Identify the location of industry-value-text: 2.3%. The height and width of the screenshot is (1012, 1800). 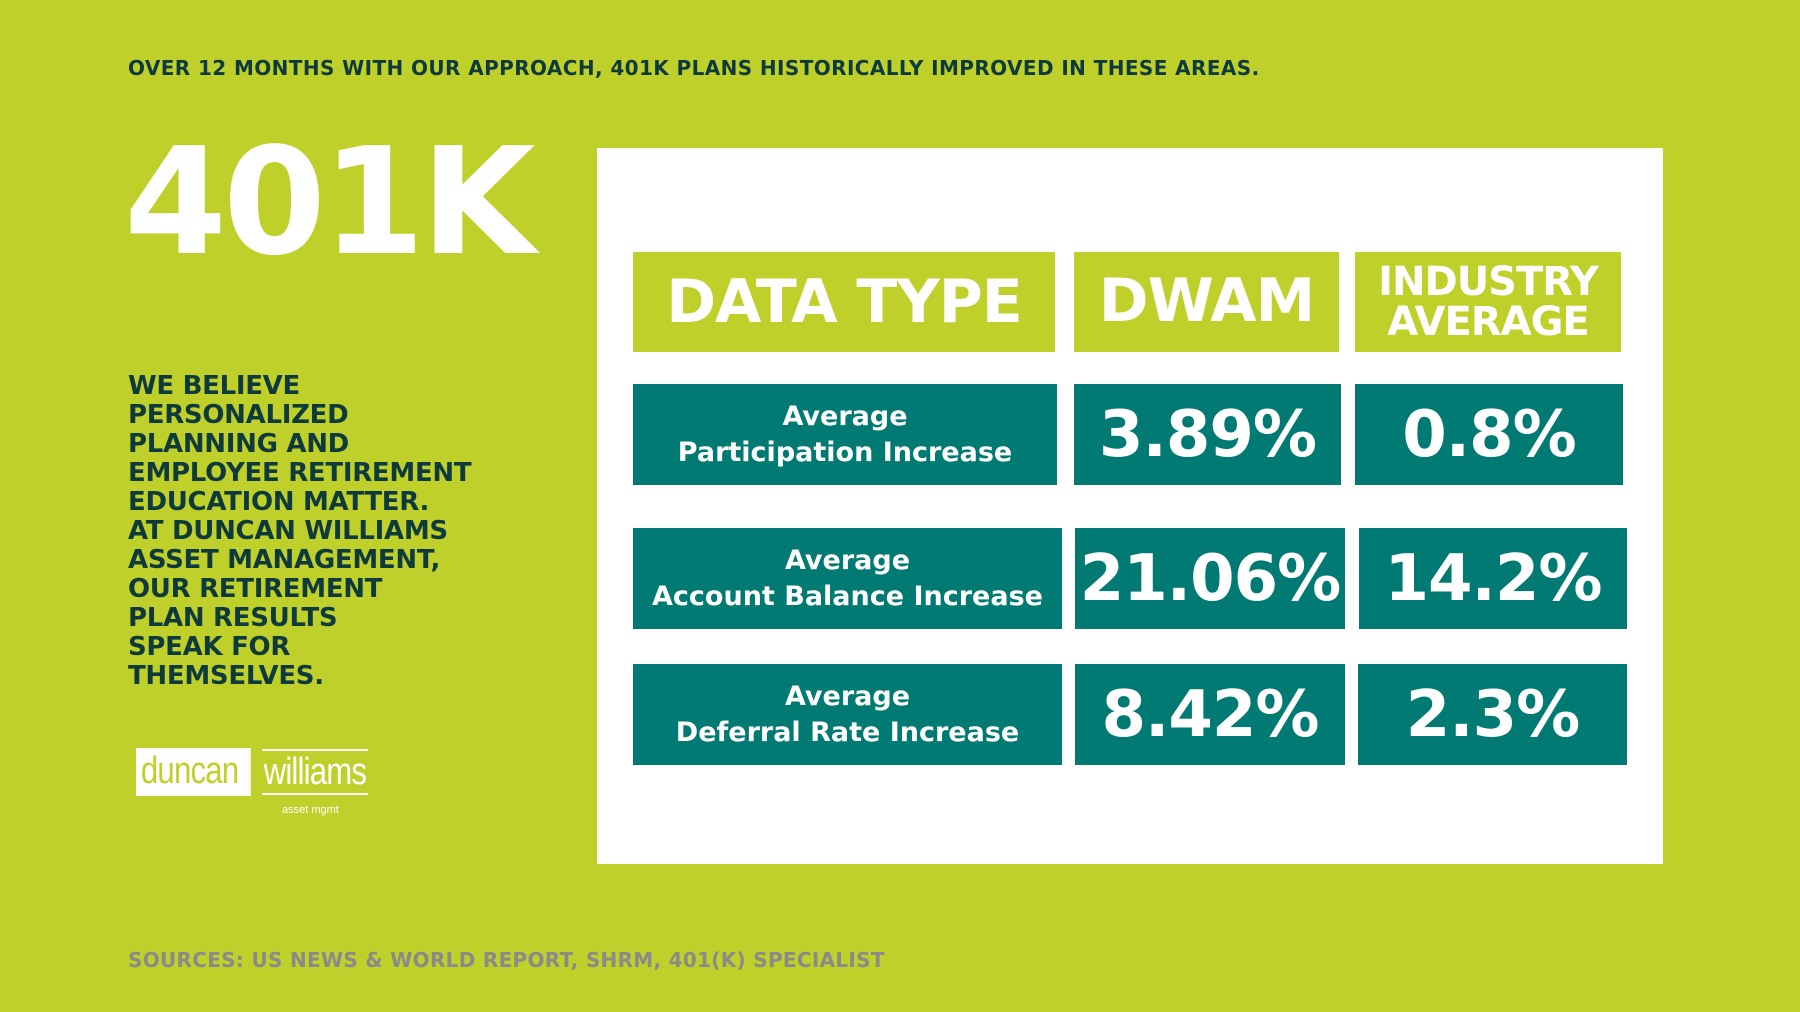
(1492, 714).